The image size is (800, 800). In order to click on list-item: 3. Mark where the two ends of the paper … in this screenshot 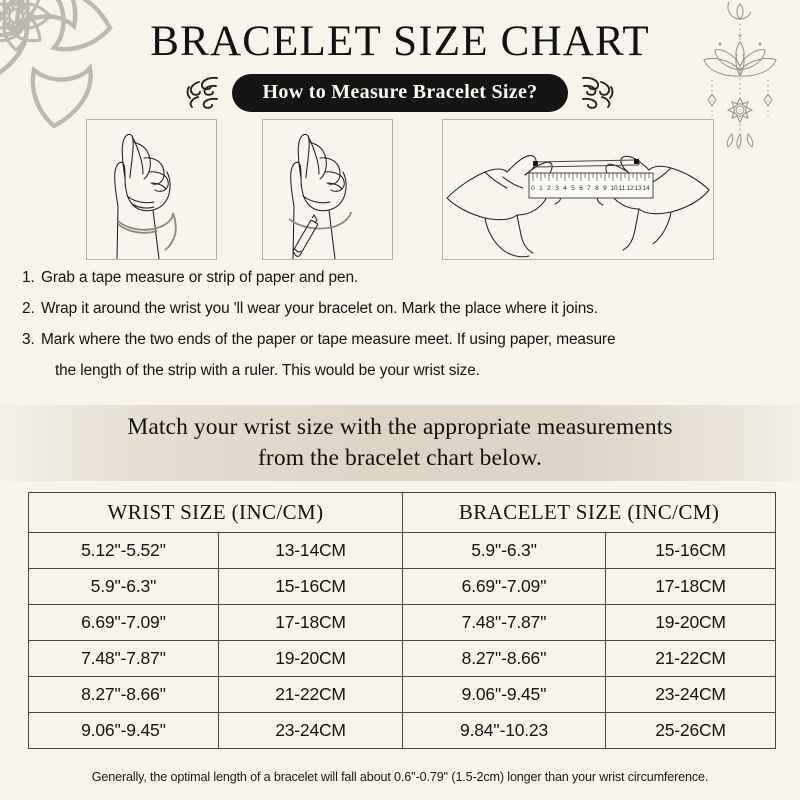, I will do `click(398, 355)`.